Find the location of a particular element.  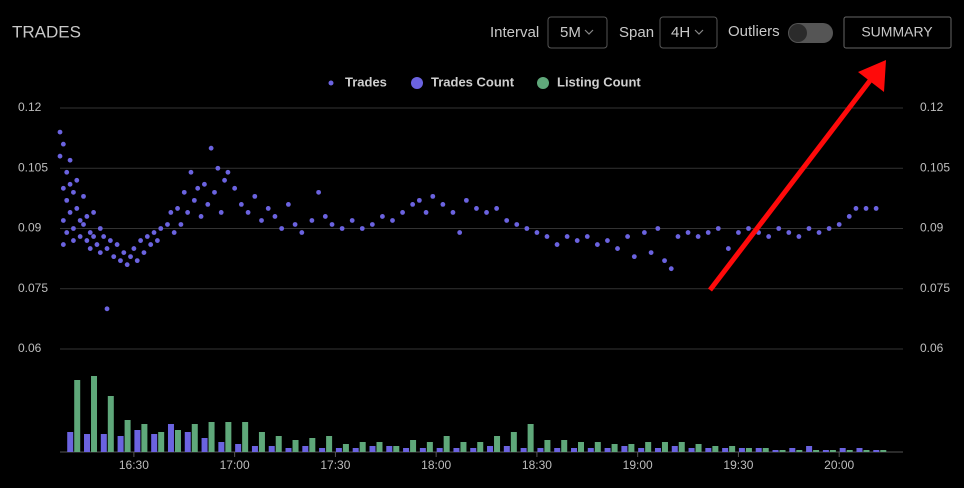

interval-value: 5M is located at coordinates (570, 32).